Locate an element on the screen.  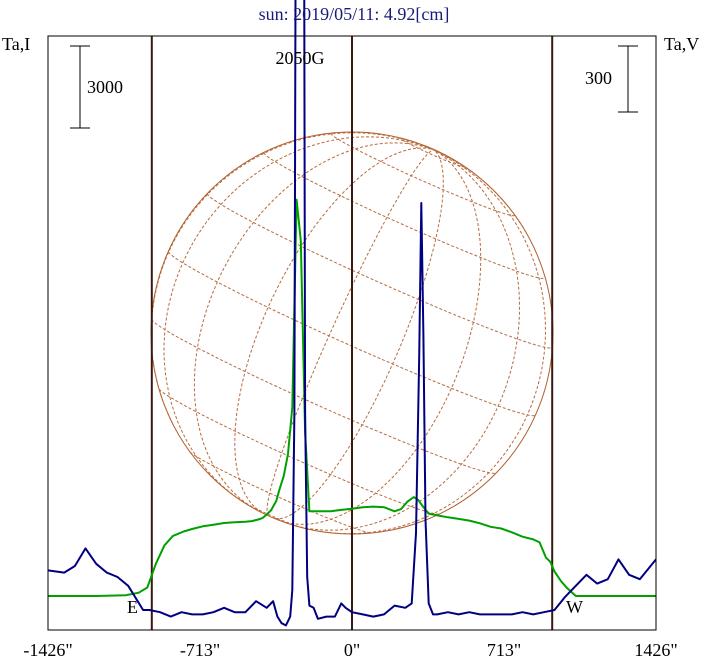
x-tick-label: 1426" is located at coordinates (655, 650).